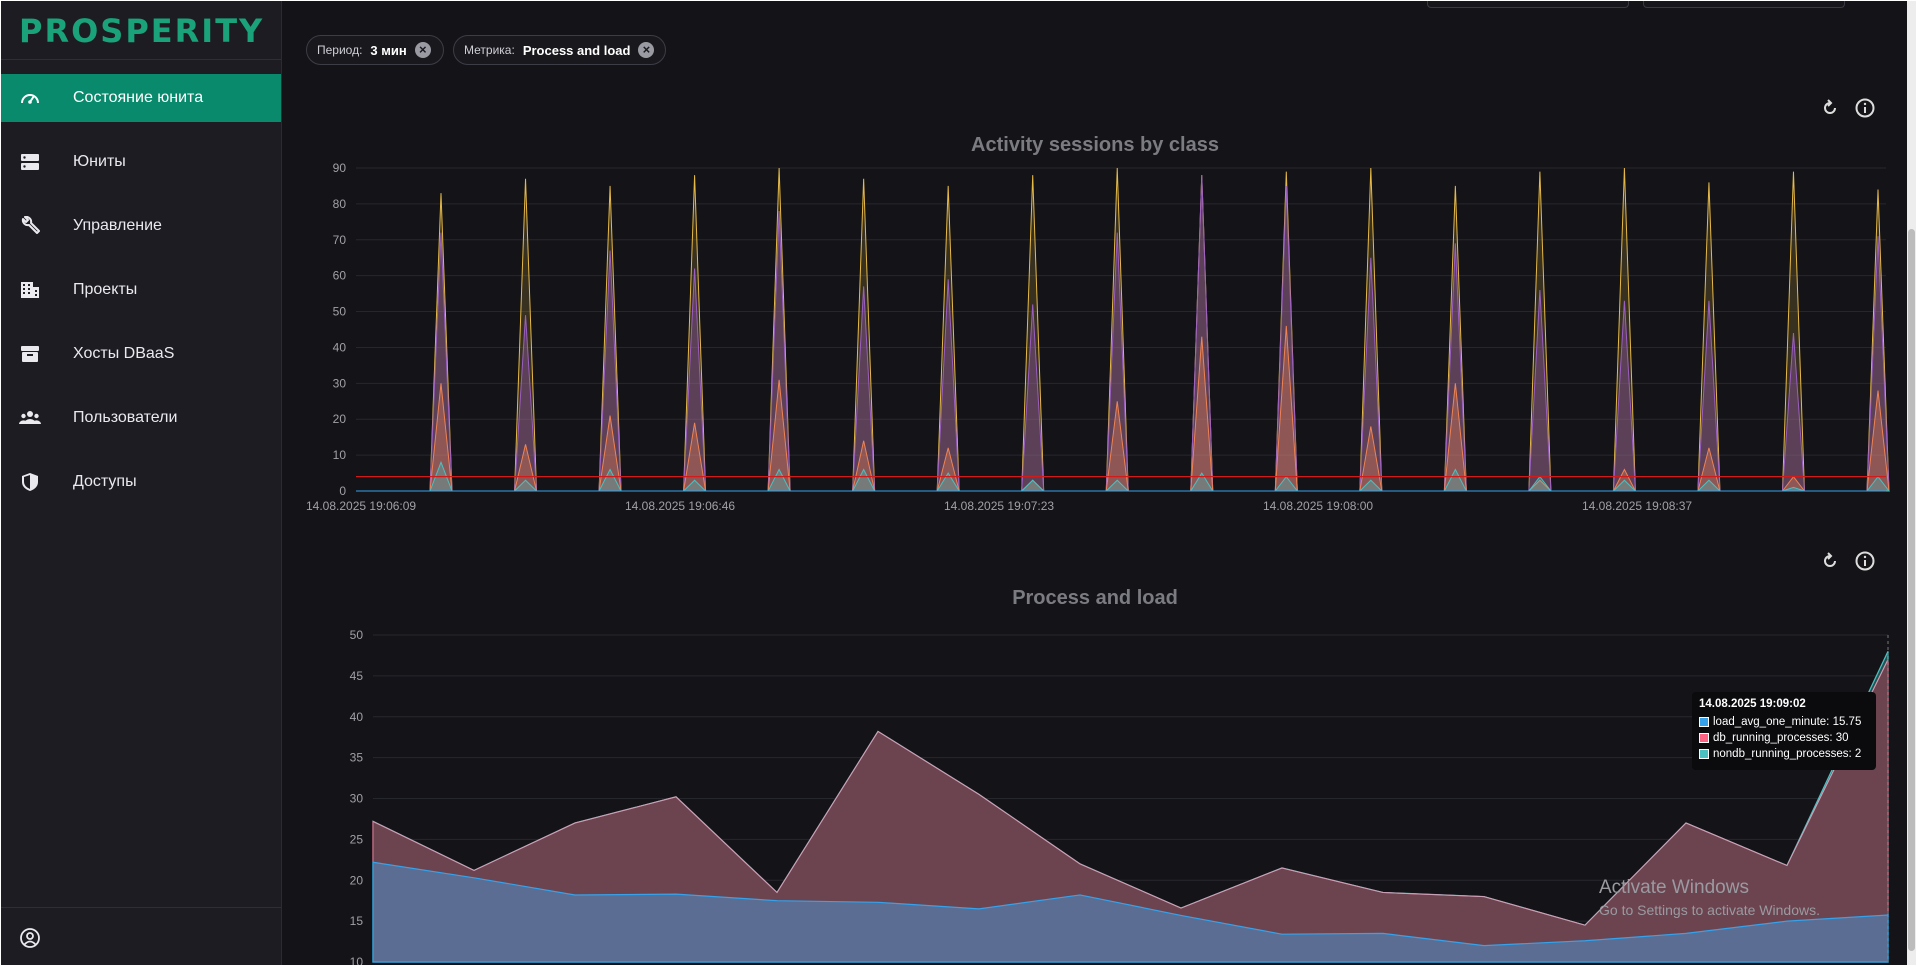 This screenshot has width=1917, height=967. I want to click on filter-key: Метрика:, so click(489, 50).